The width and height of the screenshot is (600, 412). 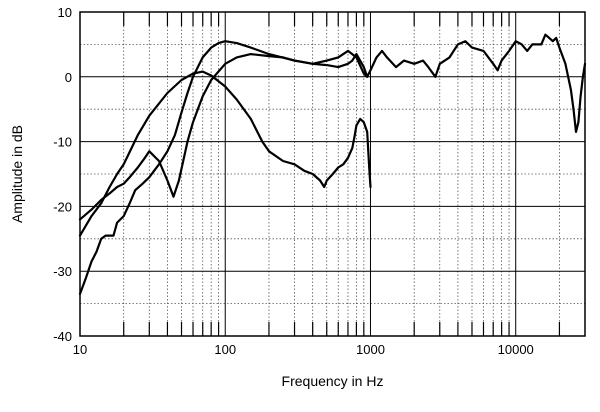 I want to click on x-tick-label: 100, so click(x=225, y=349).